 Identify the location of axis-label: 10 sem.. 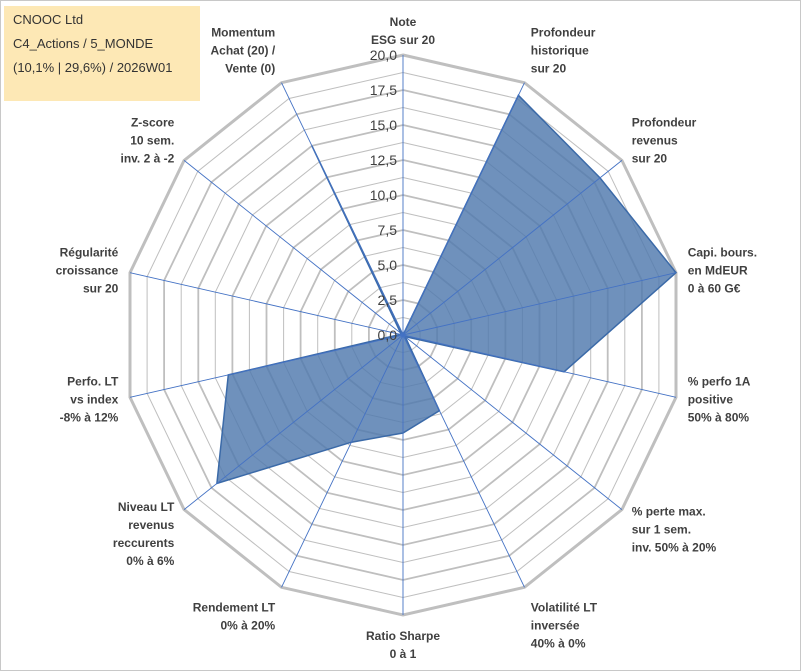
(152, 141).